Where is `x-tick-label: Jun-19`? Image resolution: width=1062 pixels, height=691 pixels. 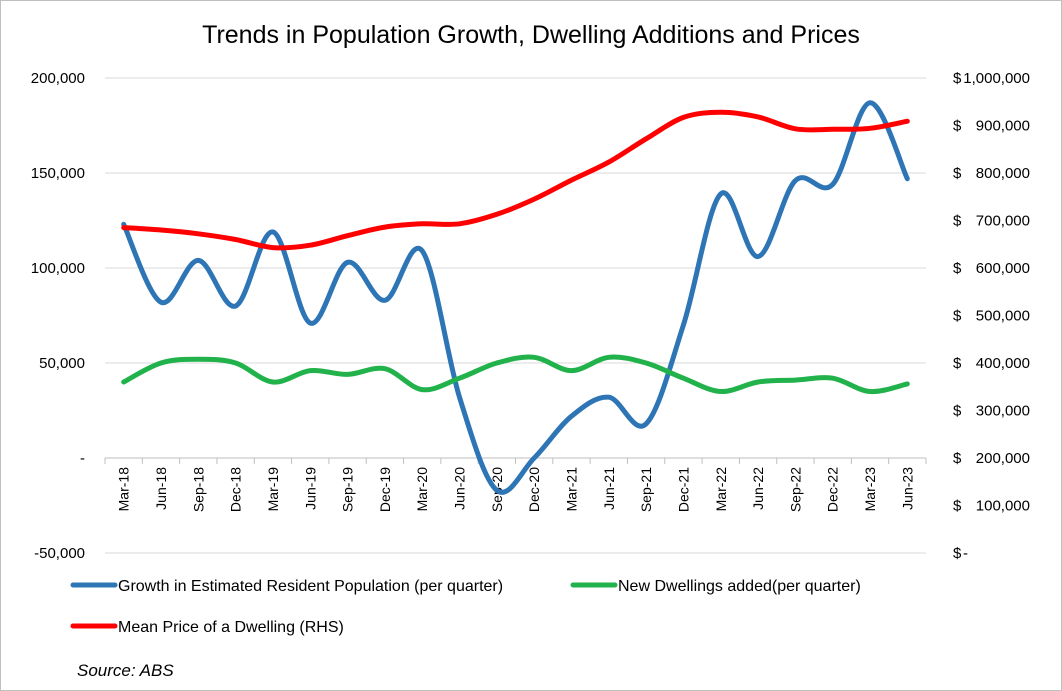
x-tick-label: Jun-19 is located at coordinates (310, 488).